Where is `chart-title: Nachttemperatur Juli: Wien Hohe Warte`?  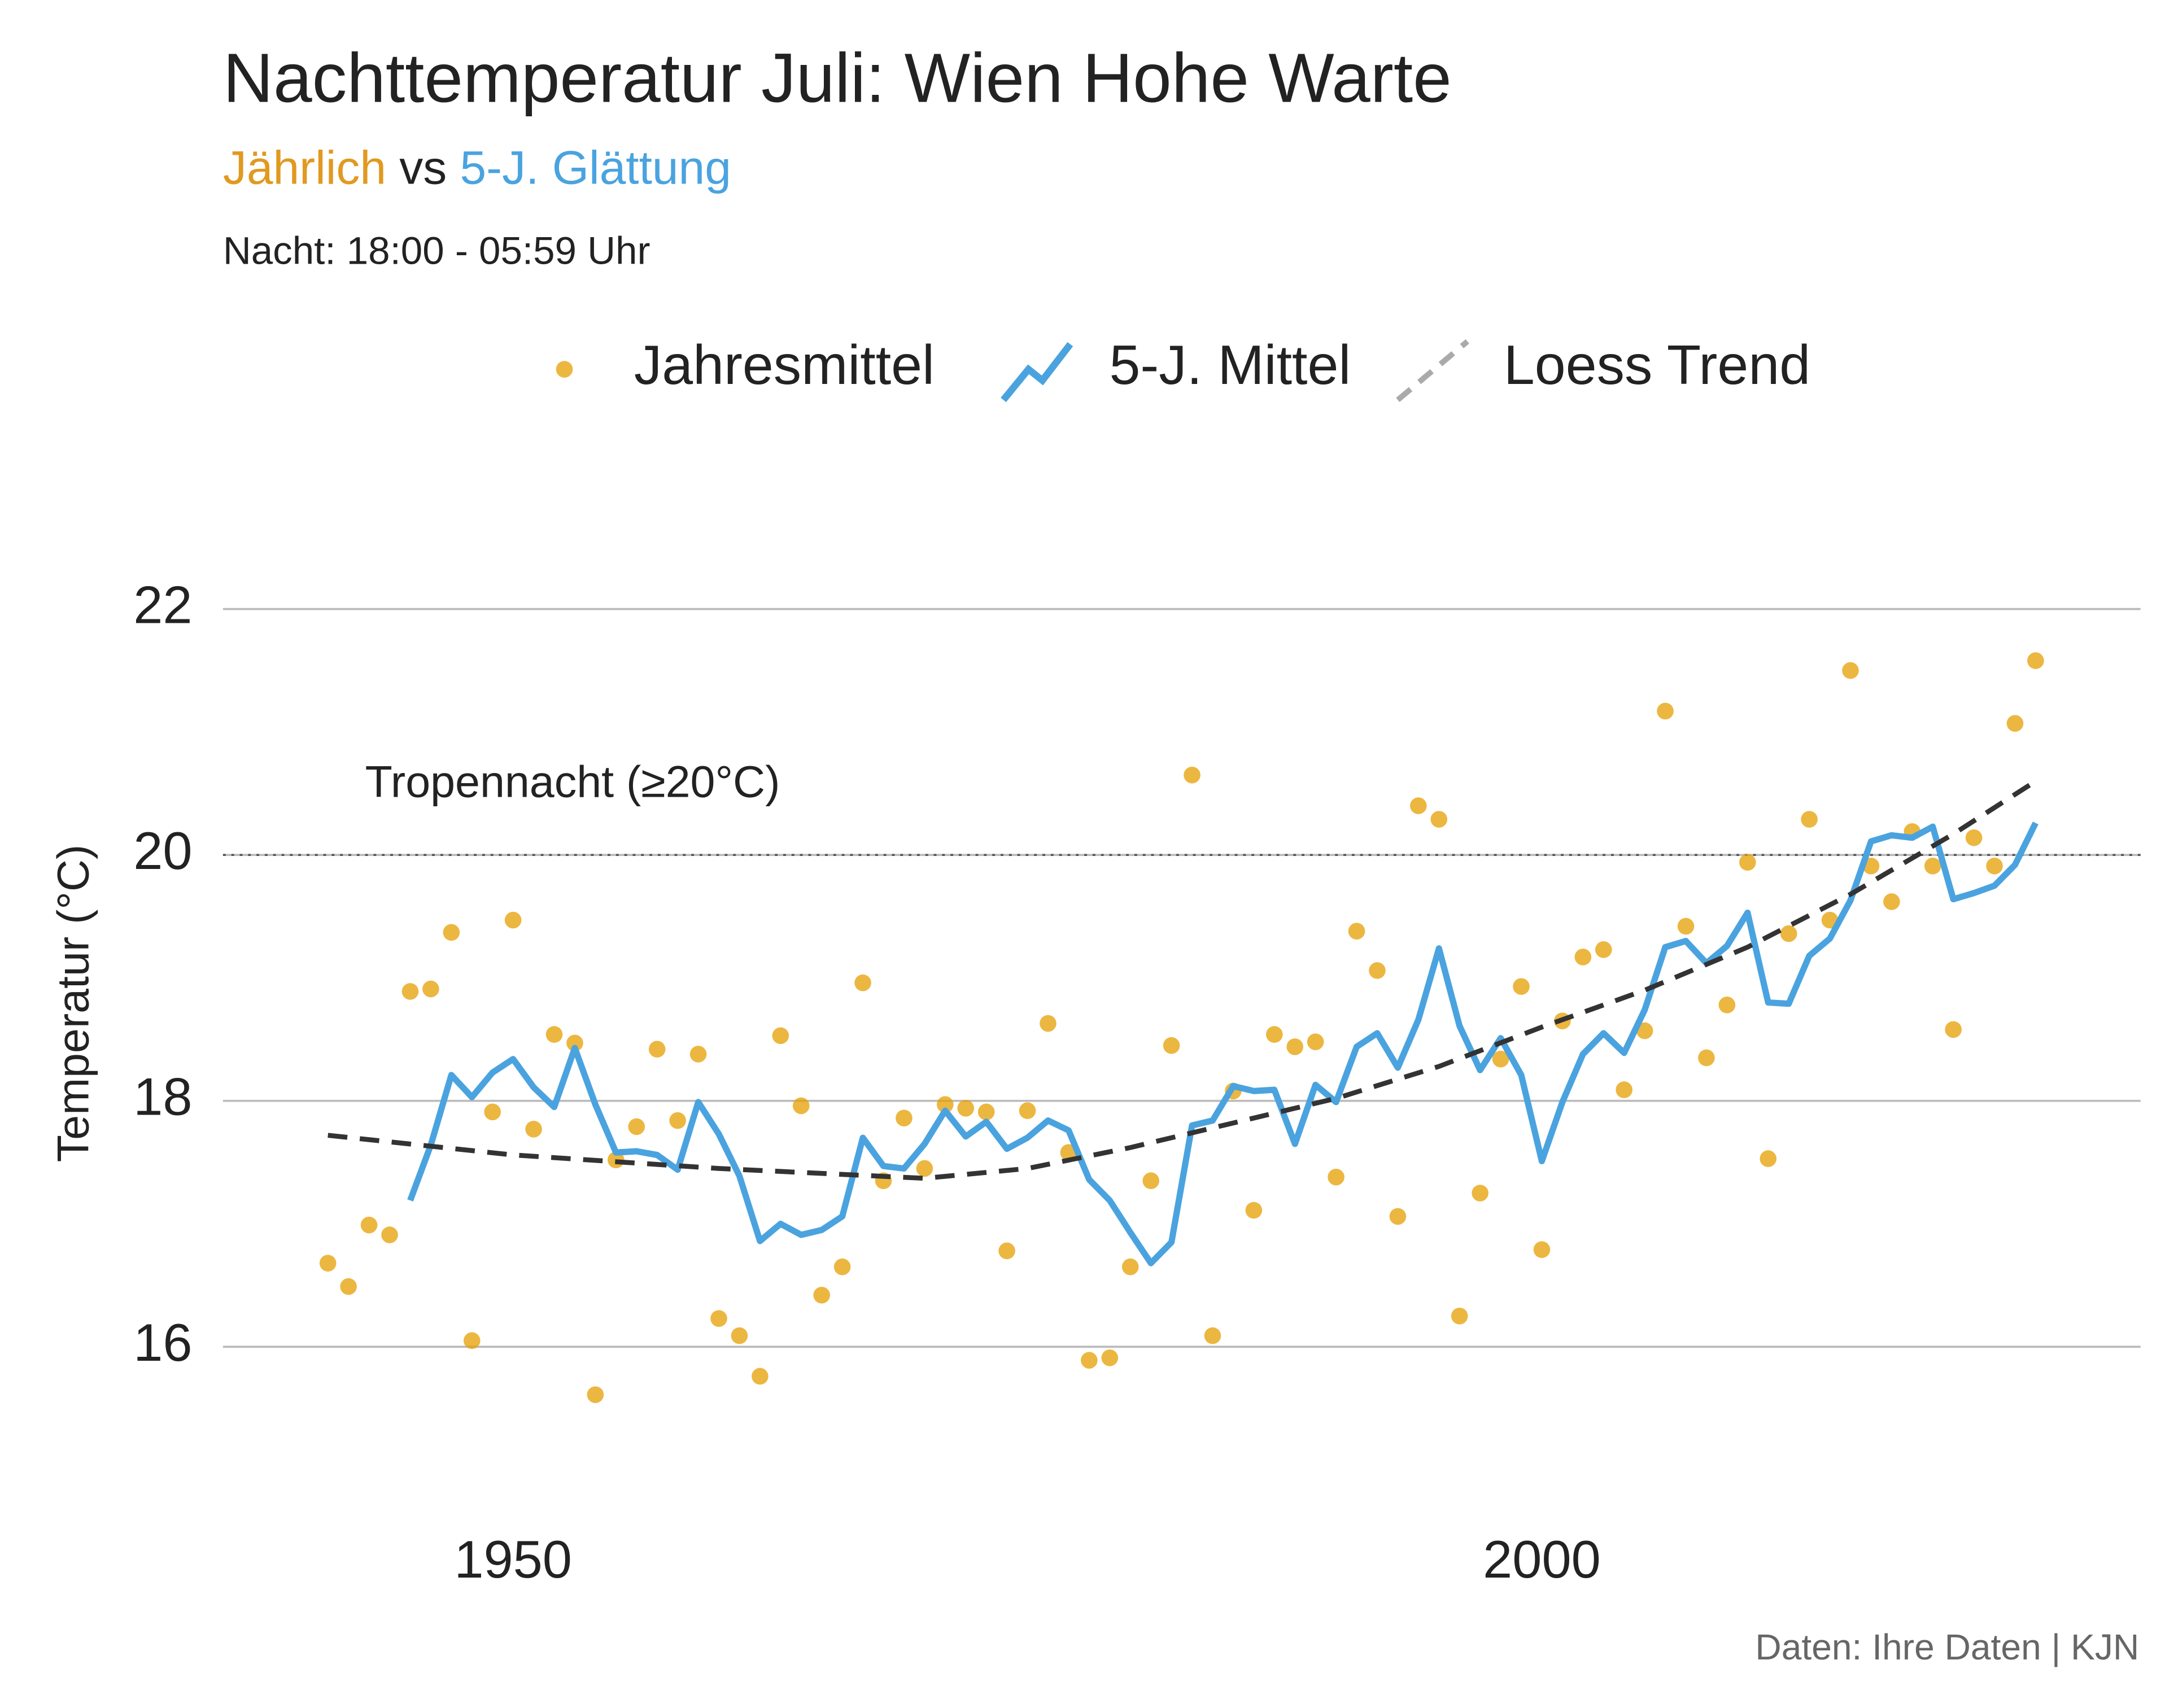
chart-title: Nachttemperatur Juli: Wien Hohe Warte is located at coordinates (837, 78).